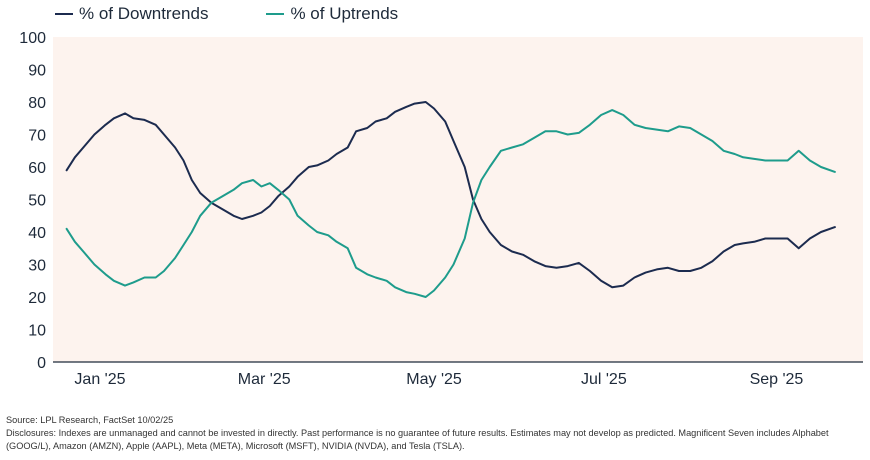 The height and width of the screenshot is (460, 870). Describe the element at coordinates (264, 379) in the screenshot. I see `x-tick-label: Mar '25` at that location.